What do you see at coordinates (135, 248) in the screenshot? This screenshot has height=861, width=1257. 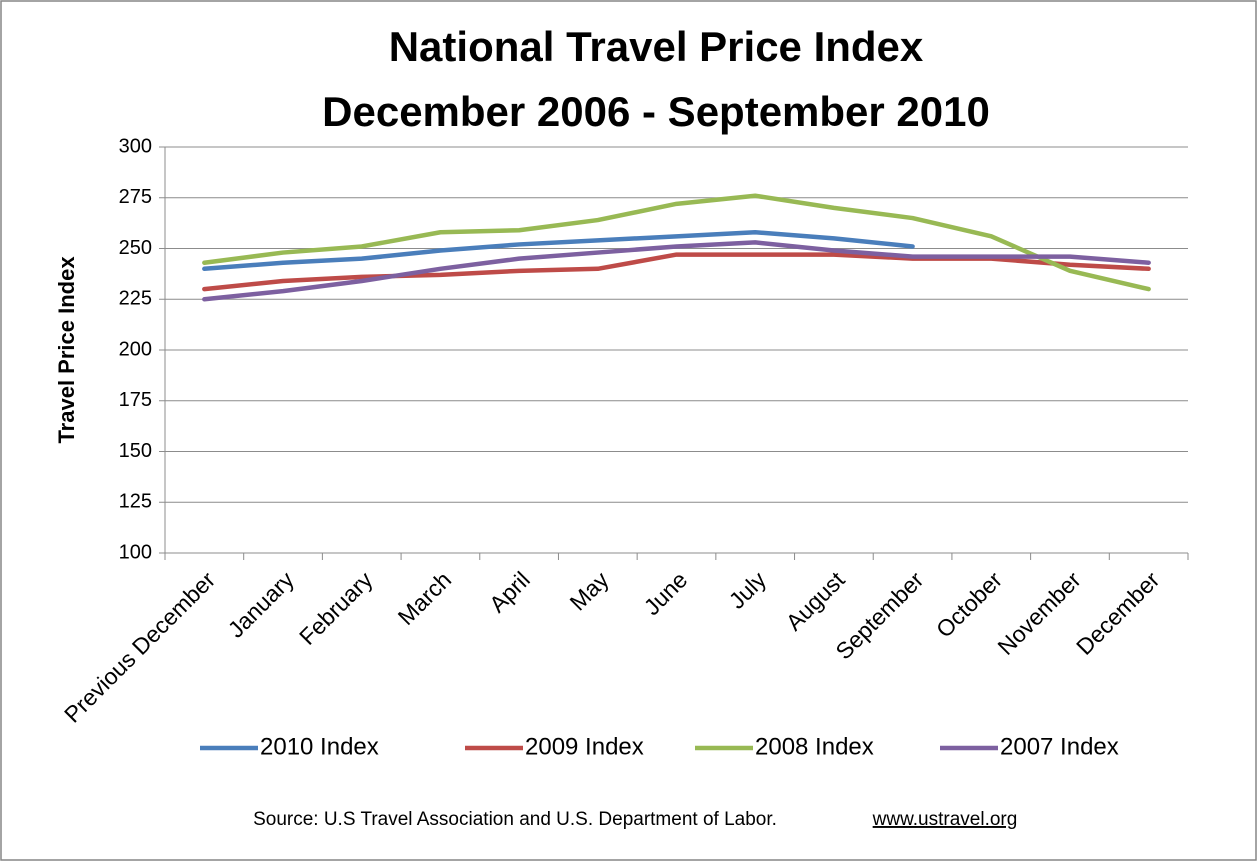 I see `y-tick-label: 250` at bounding box center [135, 248].